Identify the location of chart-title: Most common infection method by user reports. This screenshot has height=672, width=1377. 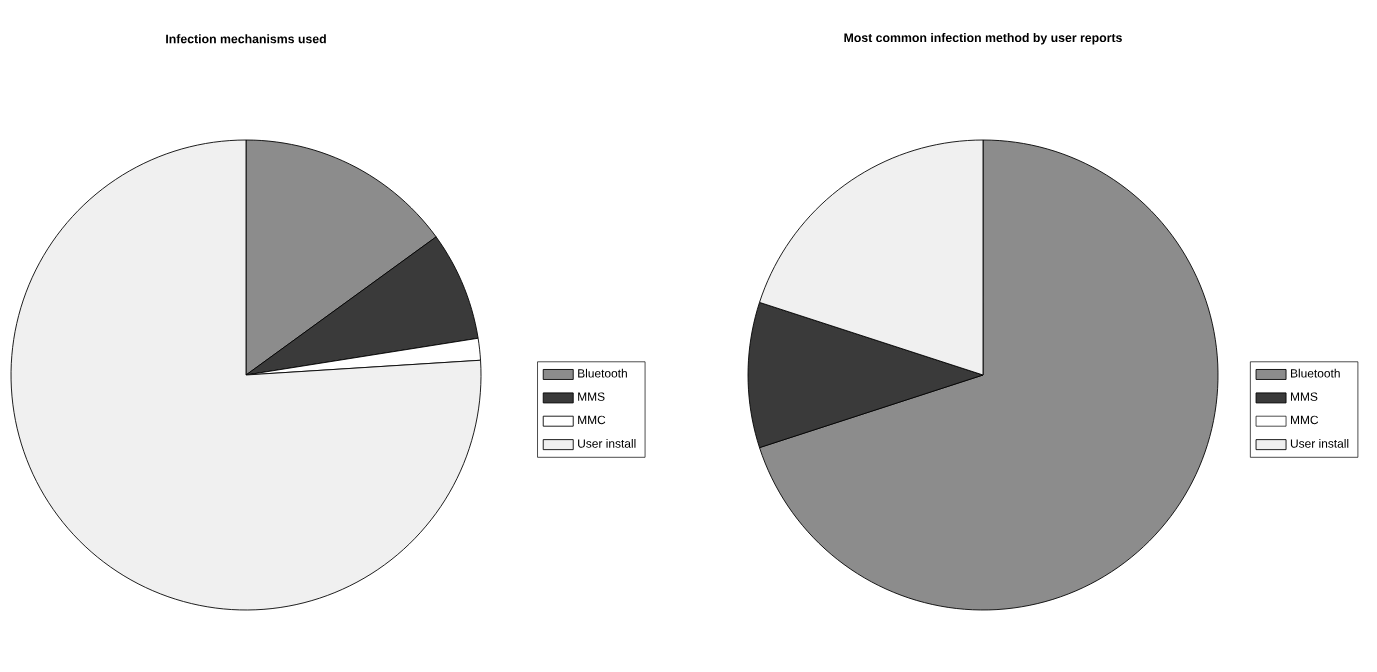
(983, 39).